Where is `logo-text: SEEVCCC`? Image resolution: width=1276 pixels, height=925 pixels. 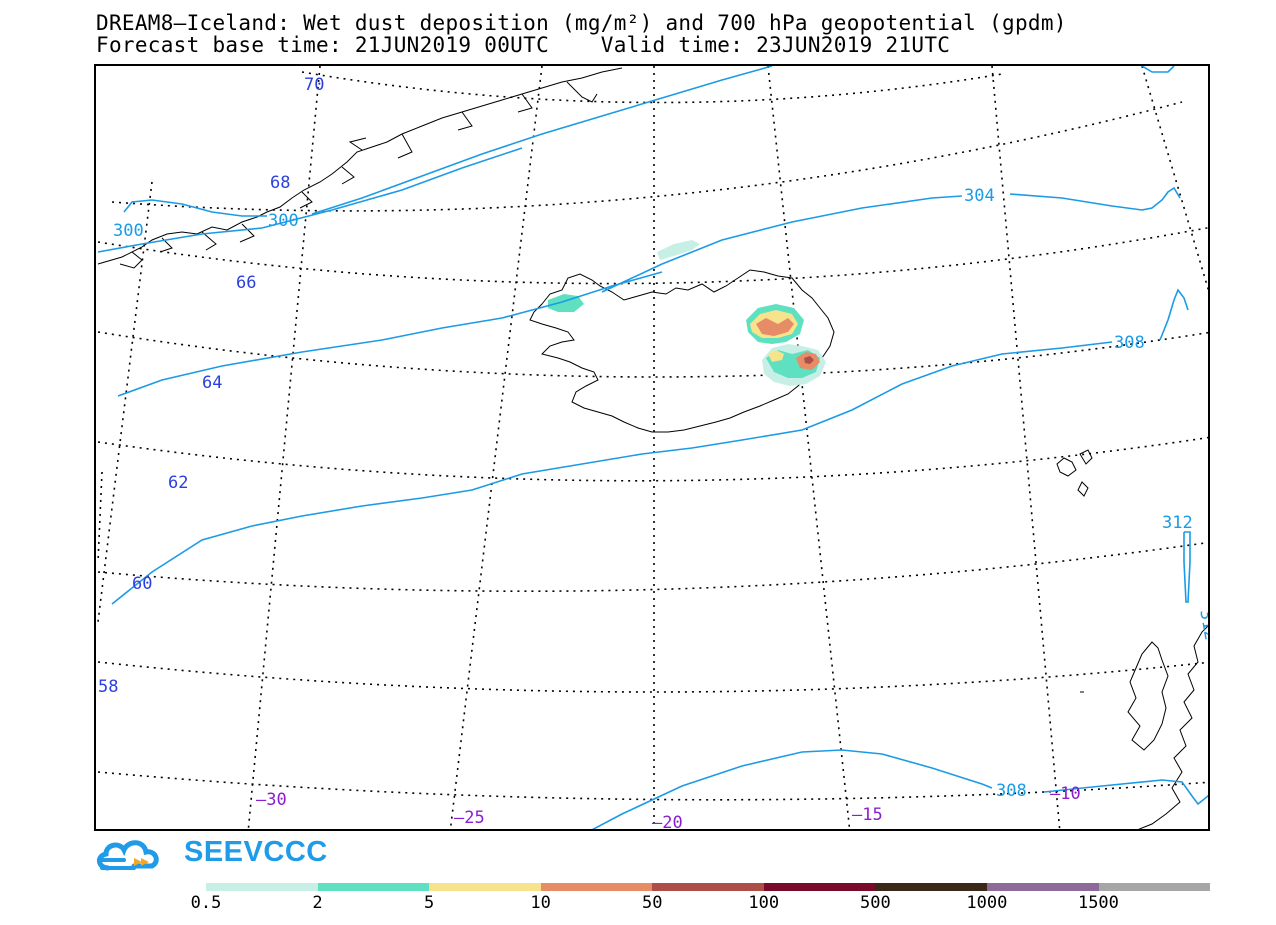 logo-text: SEEVCCC is located at coordinates (256, 852).